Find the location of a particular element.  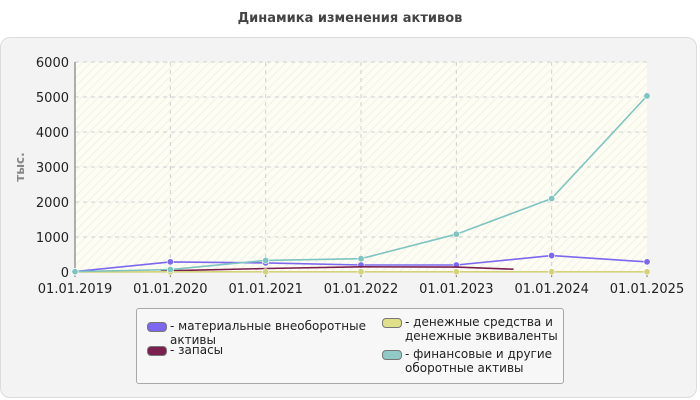

x-tick-label: 01.01.2022 is located at coordinates (361, 289).